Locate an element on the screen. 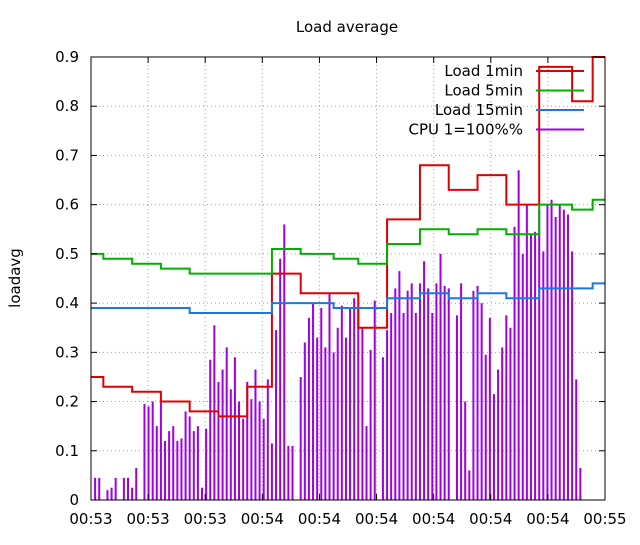 This screenshot has width=640, height=545. series-line-load15 is located at coordinates (348, 298).